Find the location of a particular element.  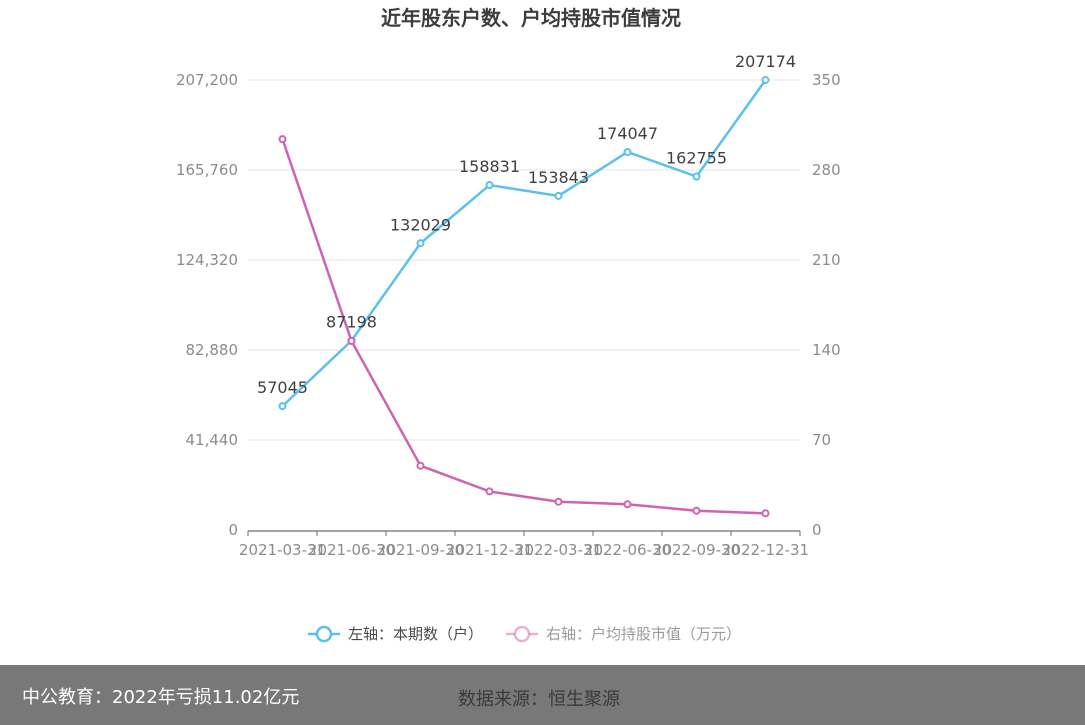

right-tick-label: 140 is located at coordinates (826, 350).